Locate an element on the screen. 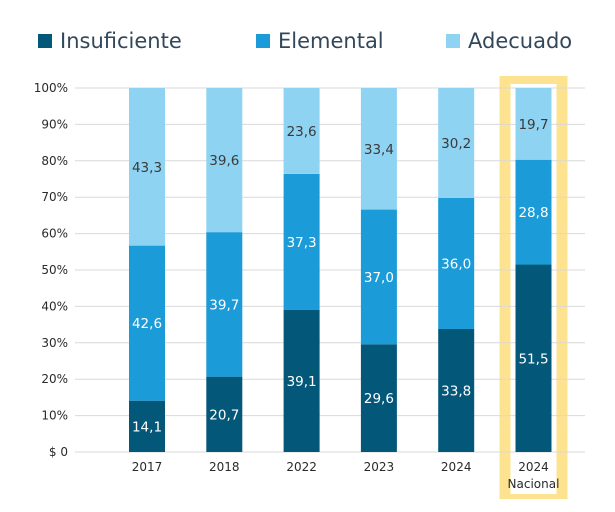  y-tick-label: 80% is located at coordinates (54, 161).